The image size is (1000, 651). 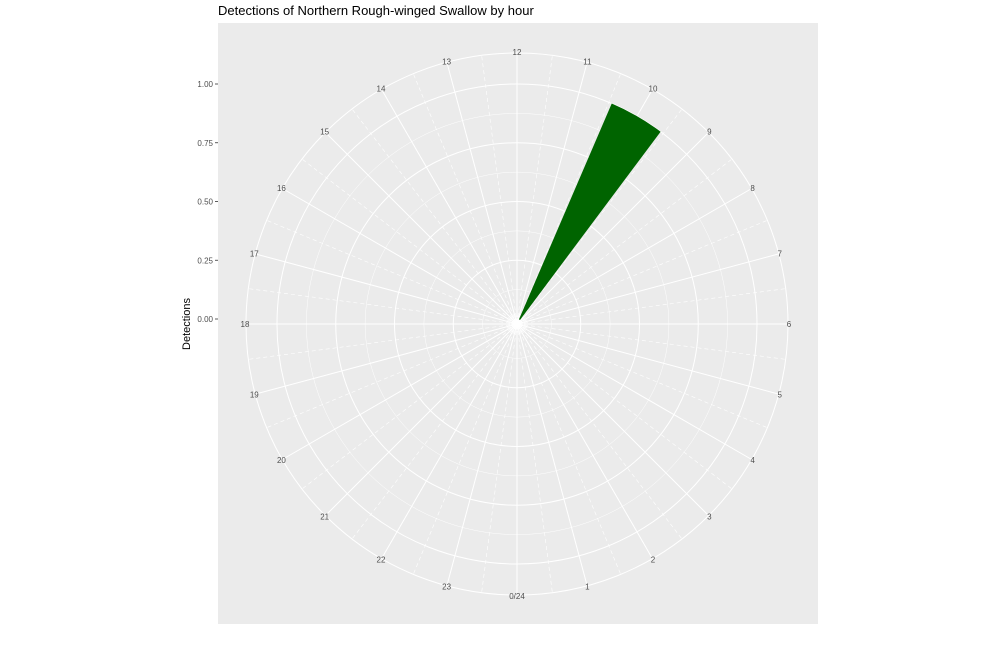 What do you see at coordinates (709, 516) in the screenshot?
I see `hour-label: 3` at bounding box center [709, 516].